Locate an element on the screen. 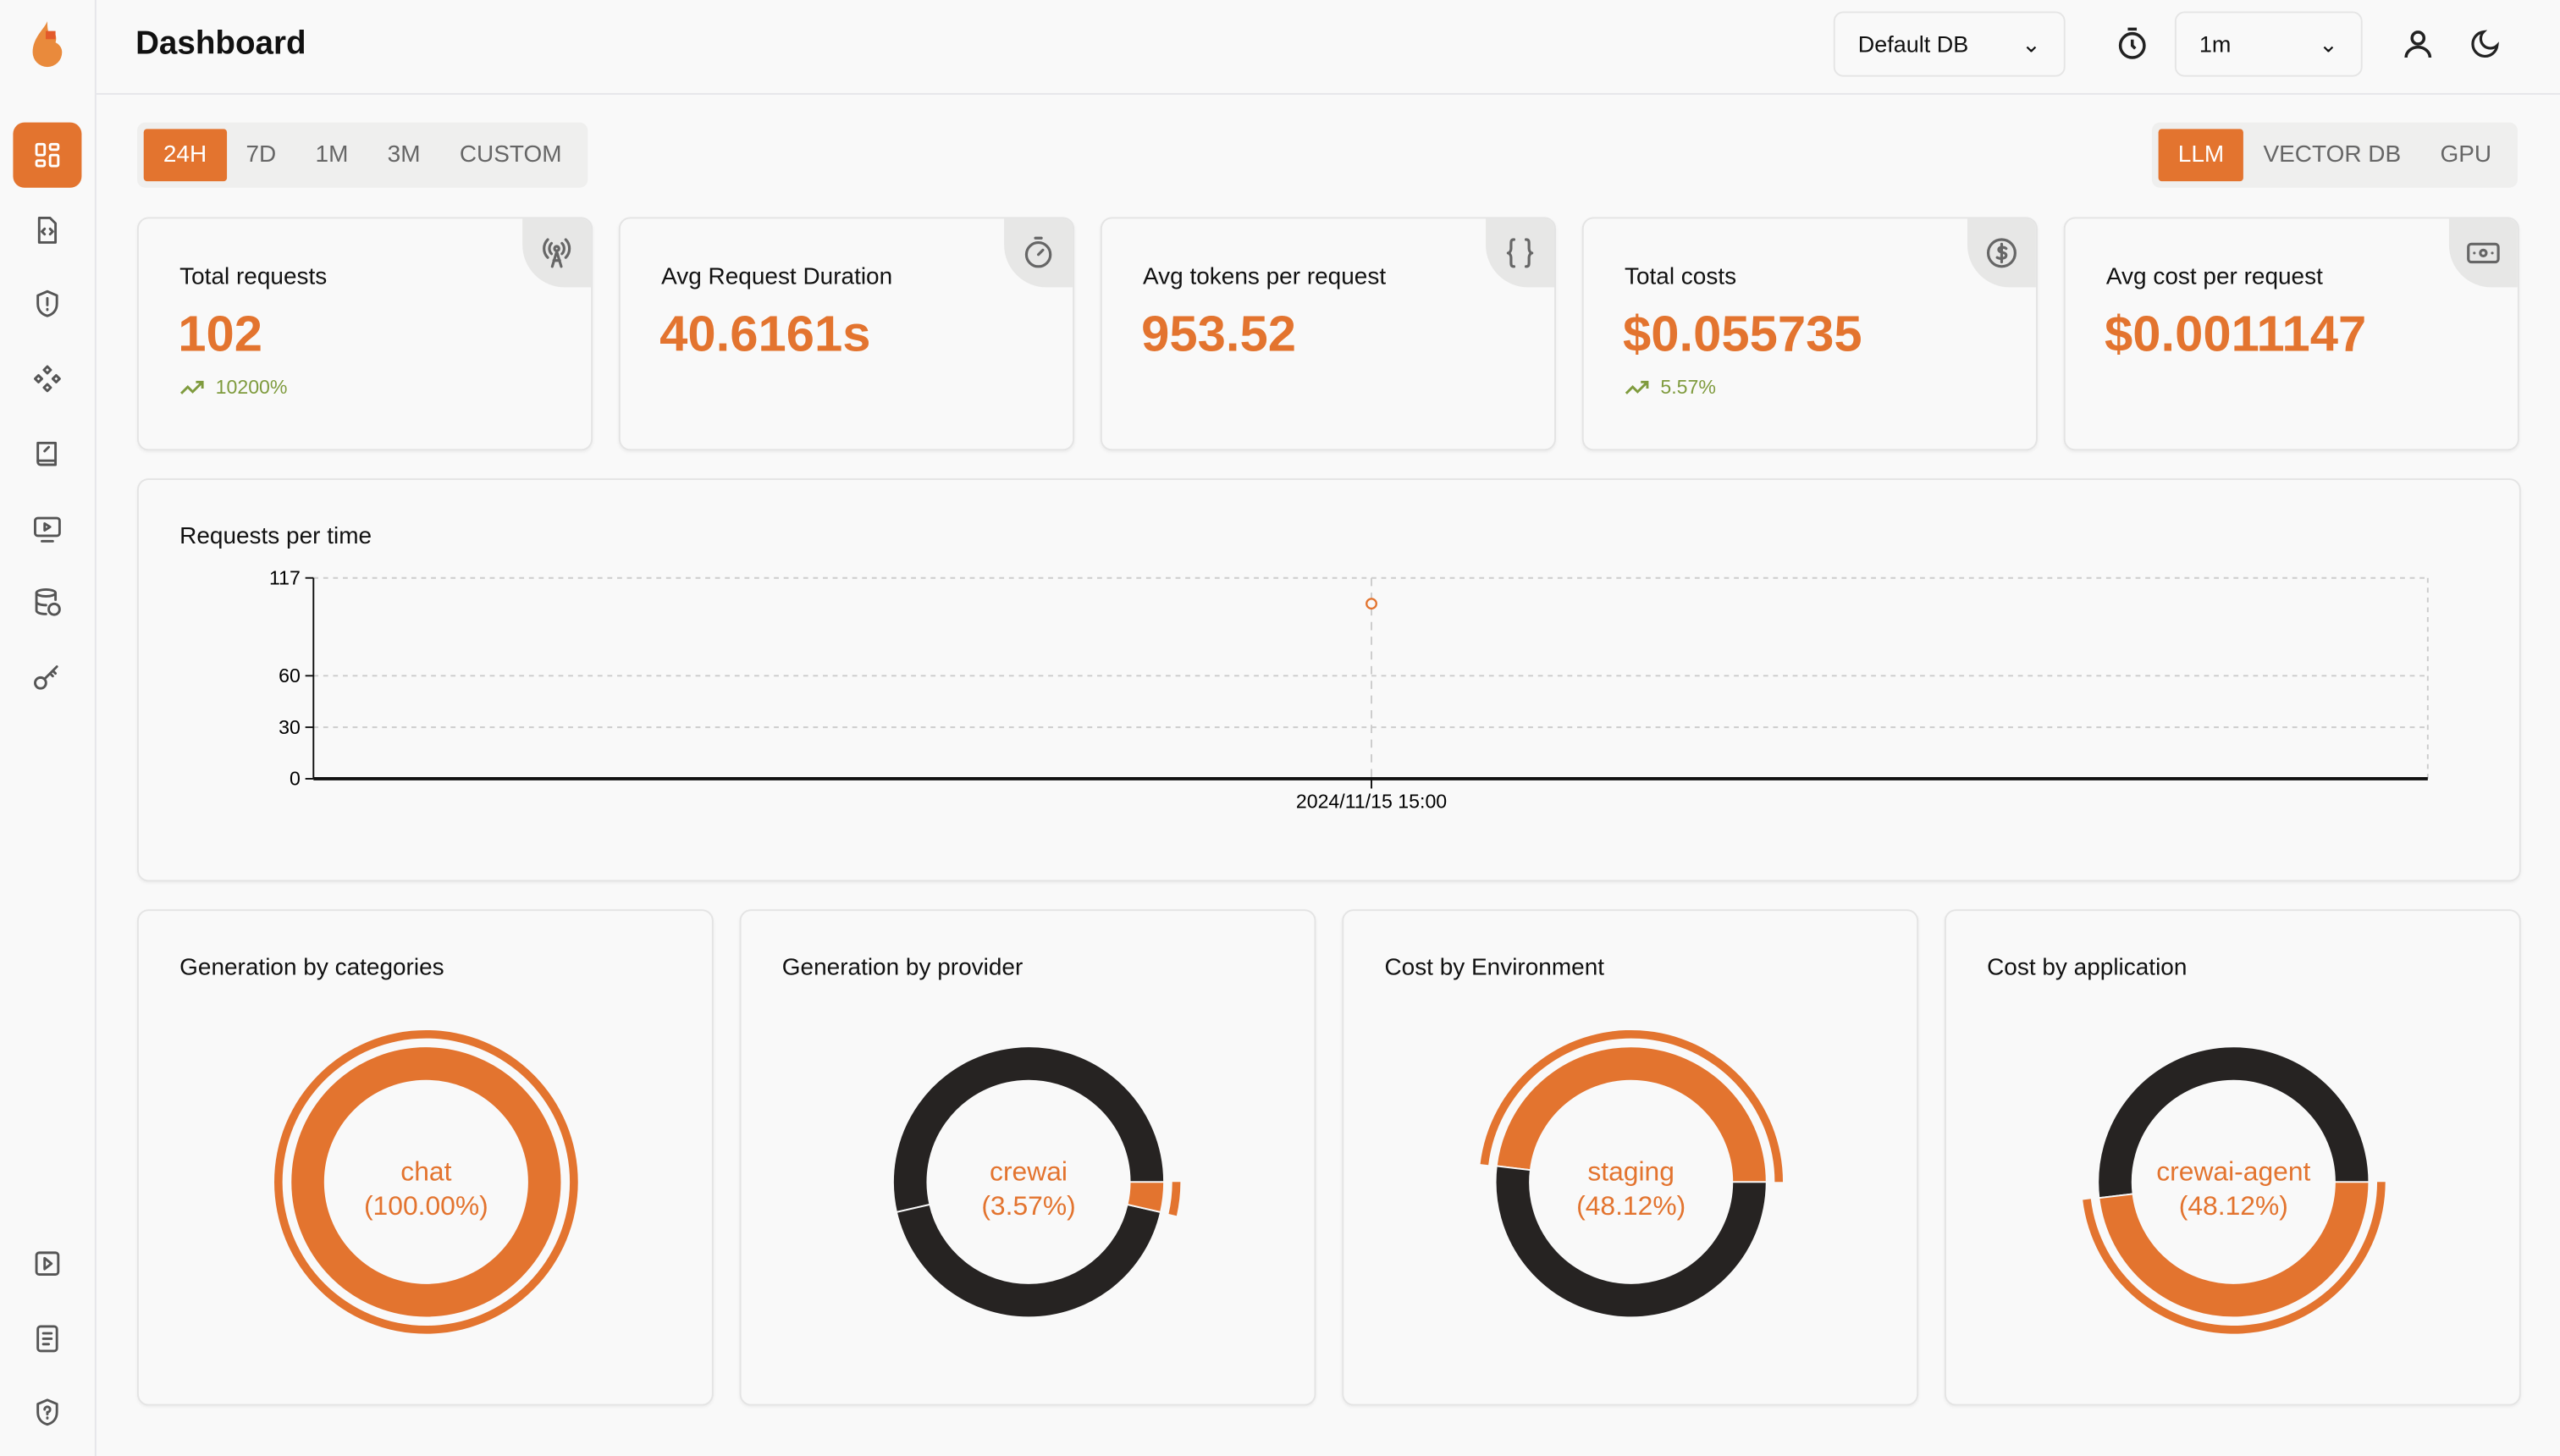  stat-trend: 5.57% is located at coordinates (1670, 387).